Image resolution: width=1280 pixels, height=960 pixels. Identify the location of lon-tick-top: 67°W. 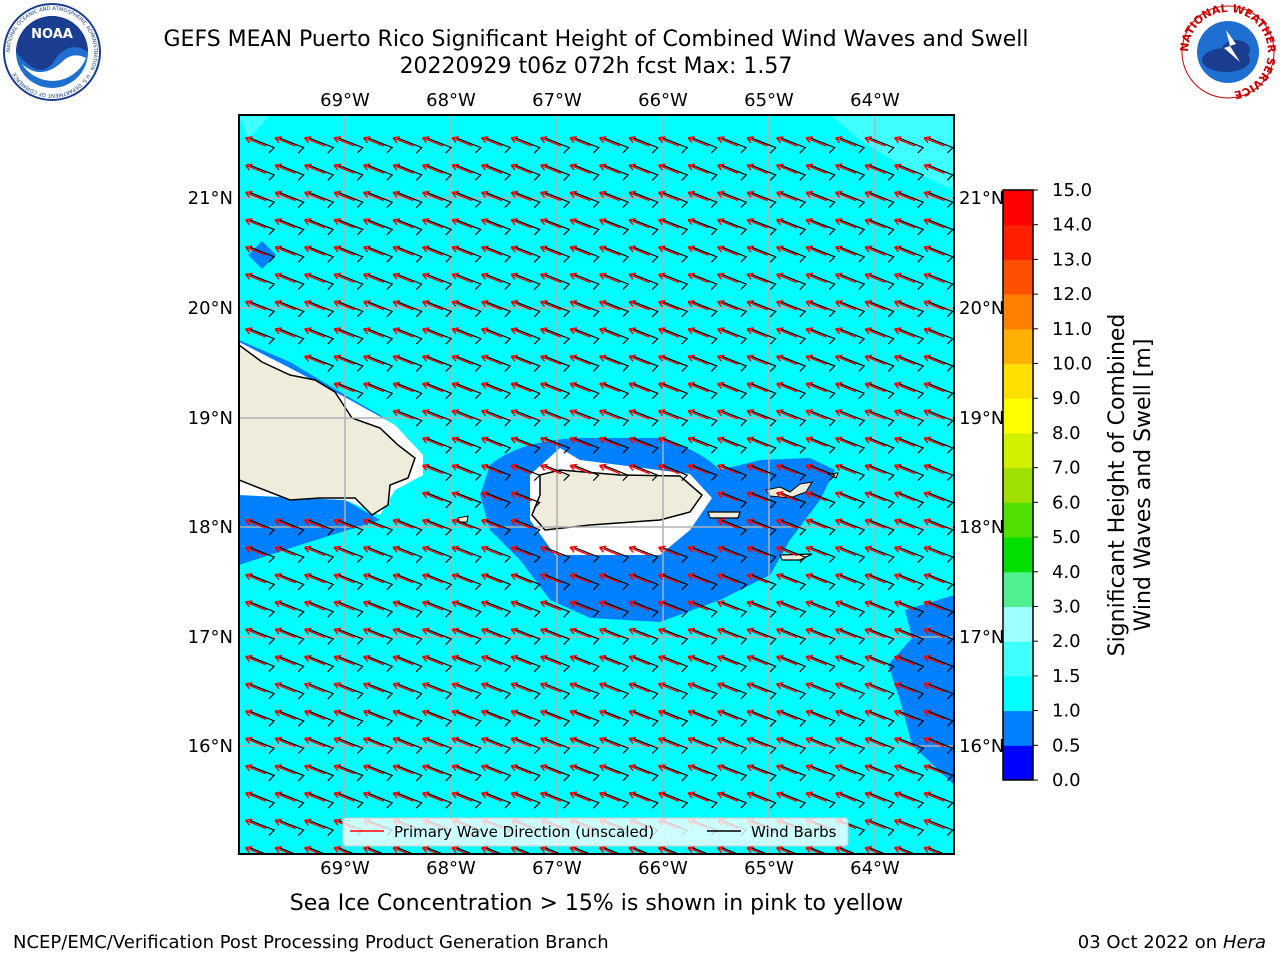
(557, 100).